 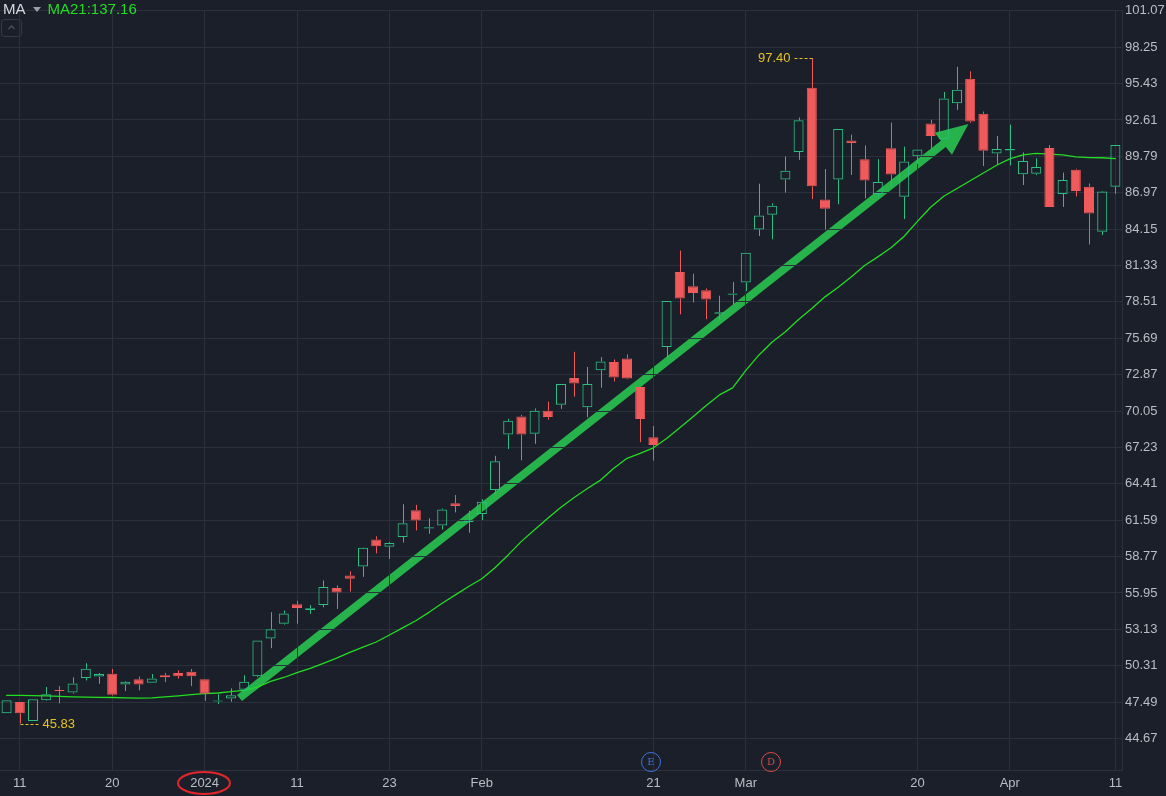 What do you see at coordinates (1141, 228) in the screenshot?
I see `y-tick-label: 84.15` at bounding box center [1141, 228].